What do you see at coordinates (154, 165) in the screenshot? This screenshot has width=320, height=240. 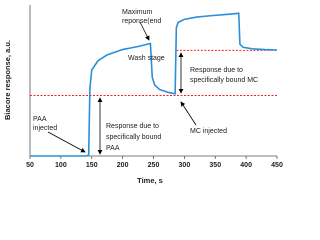 I see `x-tick-label: 250` at bounding box center [154, 165].